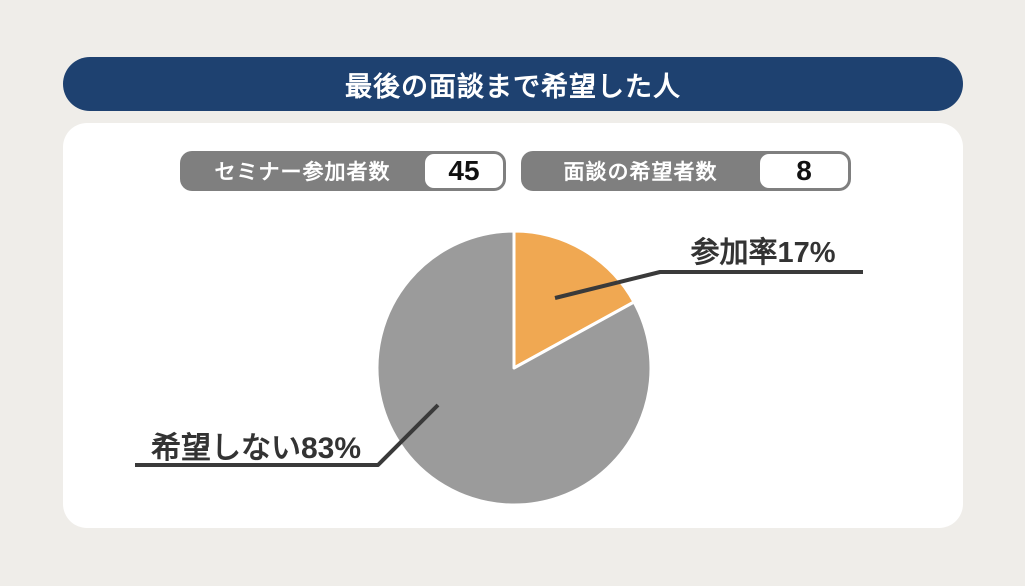 The height and width of the screenshot is (586, 1025). Describe the element at coordinates (804, 171) in the screenshot. I see `stat-interview-applicants-value: 8` at that location.